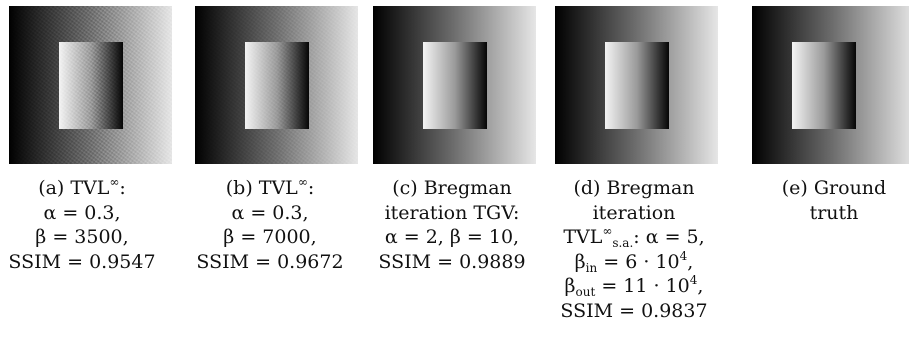 The width and height of the screenshot is (909, 356). What do you see at coordinates (82, 261) in the screenshot?
I see `caption-a-line-4: SSIM = 0.9547` at bounding box center [82, 261].